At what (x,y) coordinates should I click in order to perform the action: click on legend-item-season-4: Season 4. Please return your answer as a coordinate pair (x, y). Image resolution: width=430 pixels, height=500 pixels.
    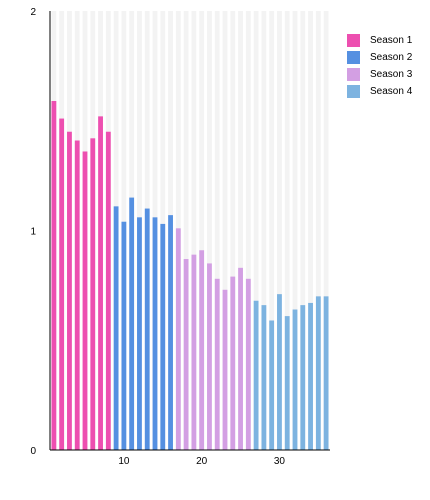
    Looking at the image, I should click on (379, 91).